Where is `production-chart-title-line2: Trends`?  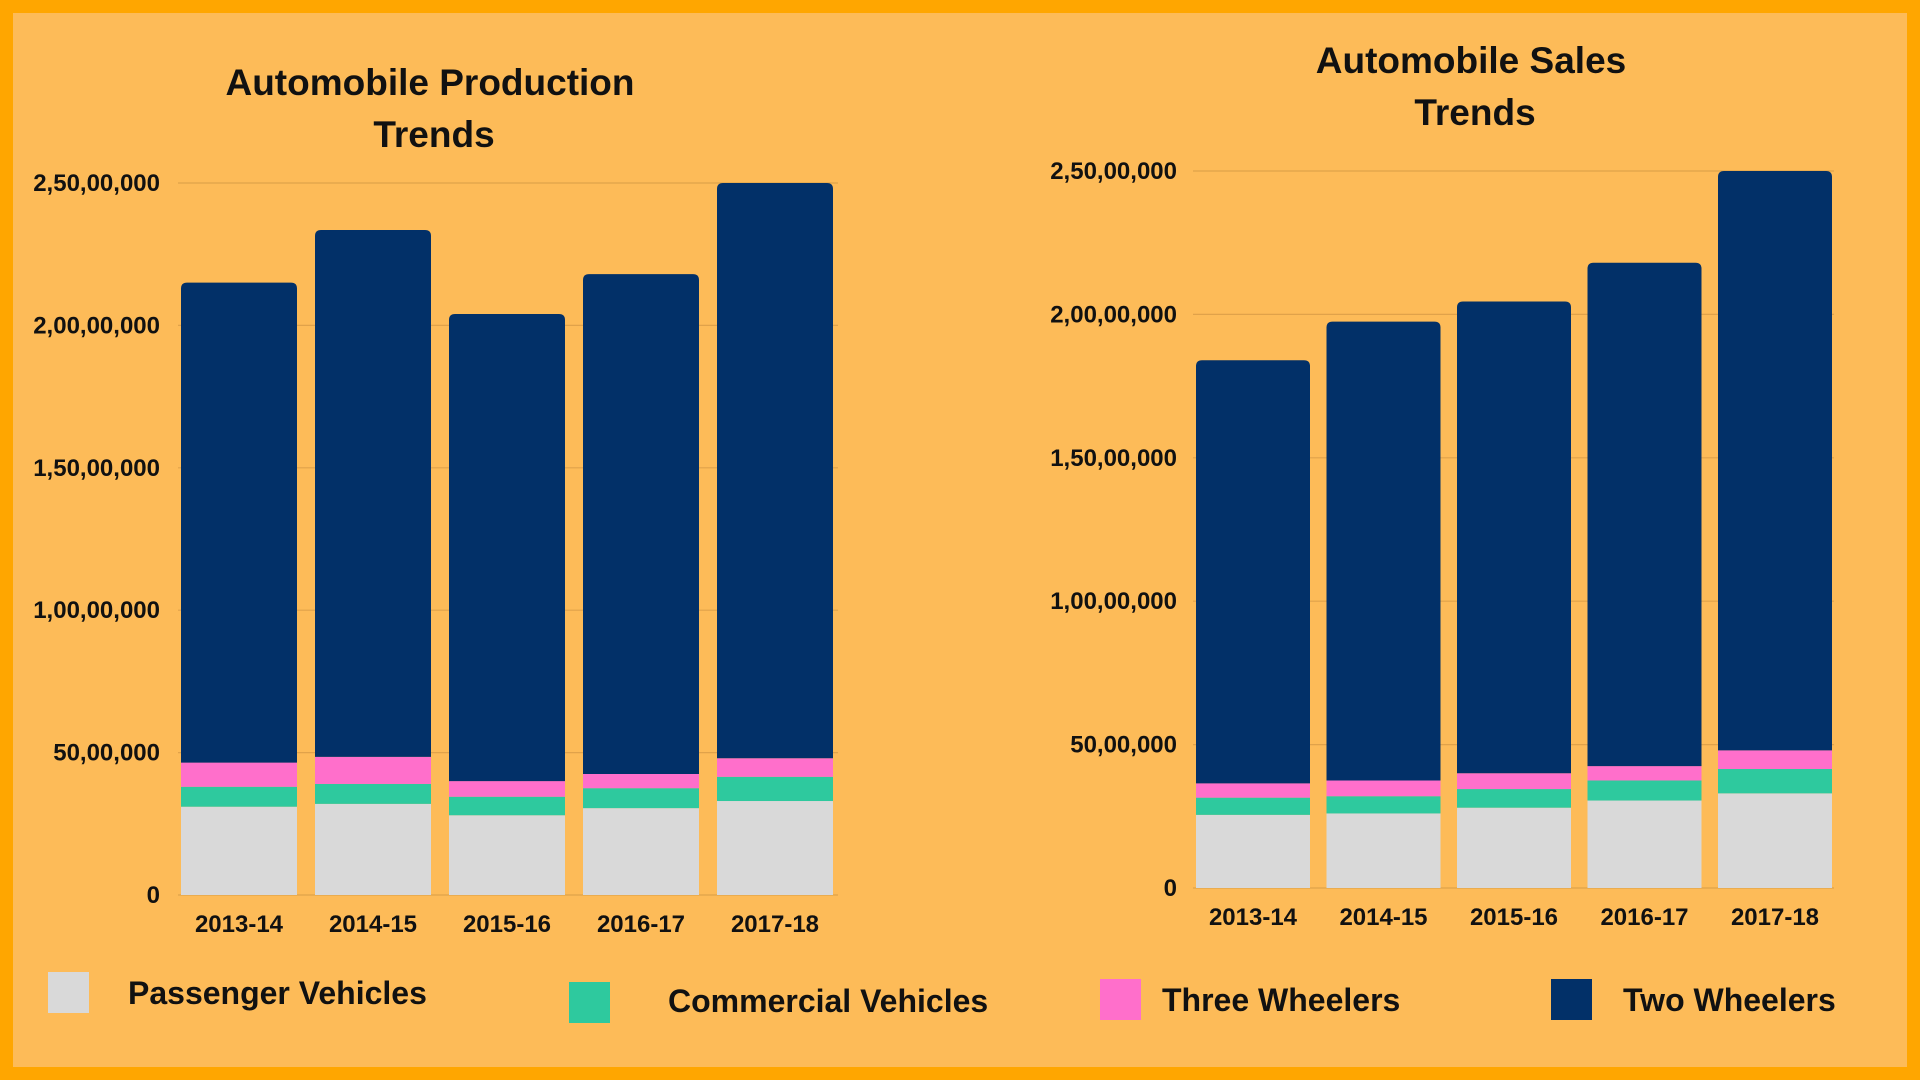 production-chart-title-line2: Trends is located at coordinates (433, 134).